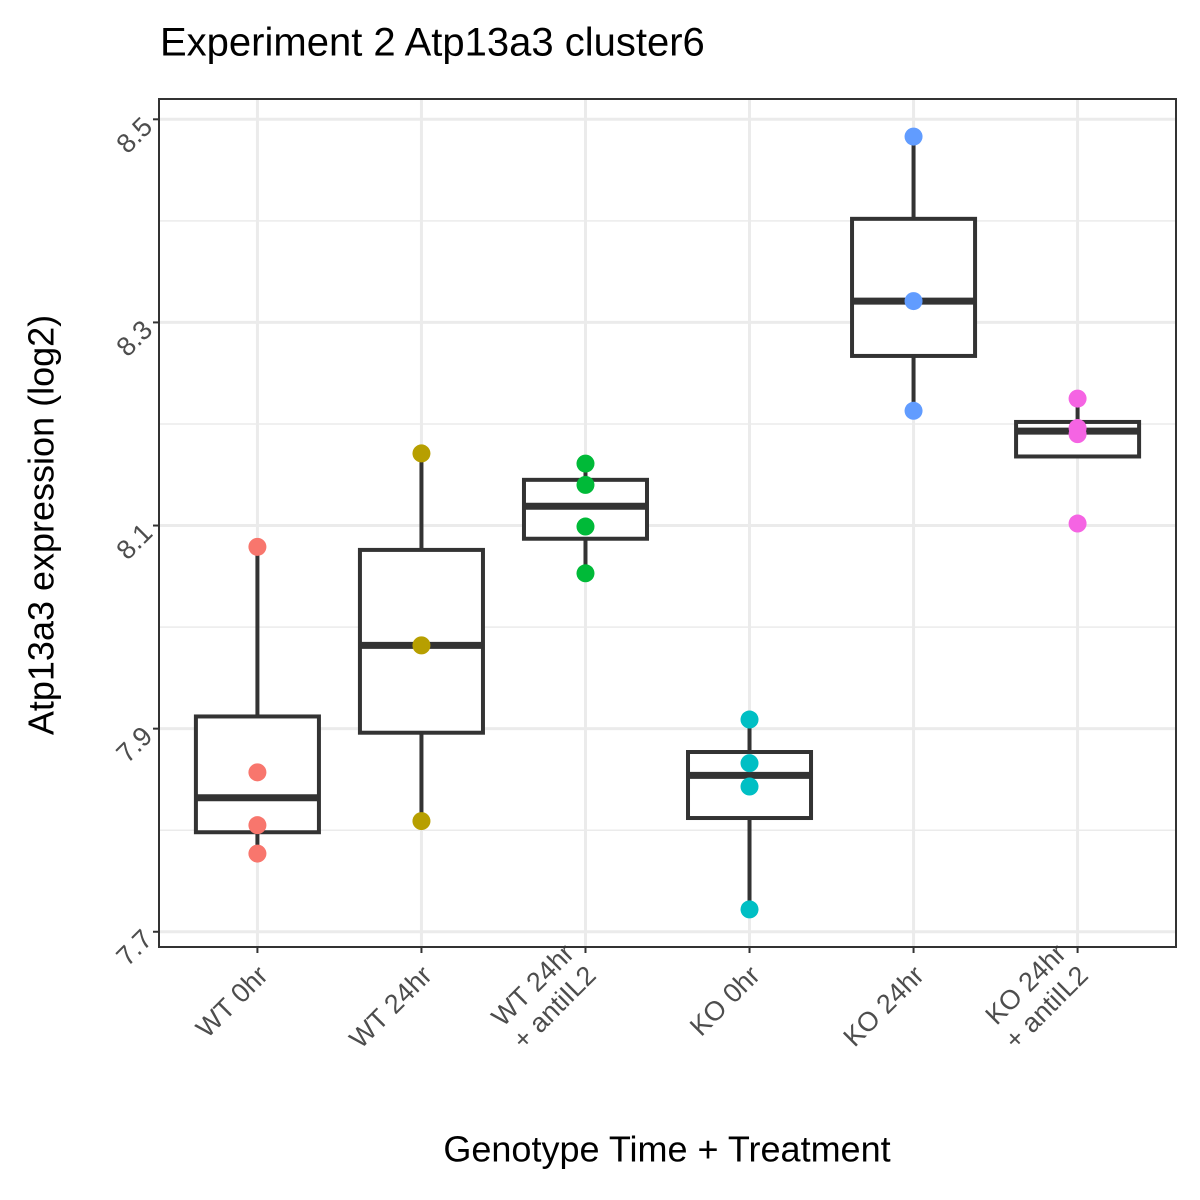 This screenshot has height=1200, width=1200. Describe the element at coordinates (135, 948) in the screenshot. I see `y-tick-label: 7.7` at that location.